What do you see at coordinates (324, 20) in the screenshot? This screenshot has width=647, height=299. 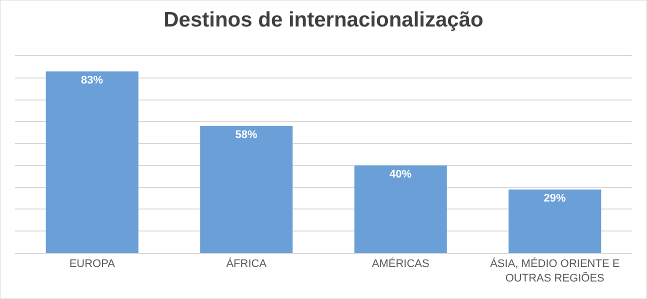 I see `chart-title: Destinos de internacionalização` at bounding box center [324, 20].